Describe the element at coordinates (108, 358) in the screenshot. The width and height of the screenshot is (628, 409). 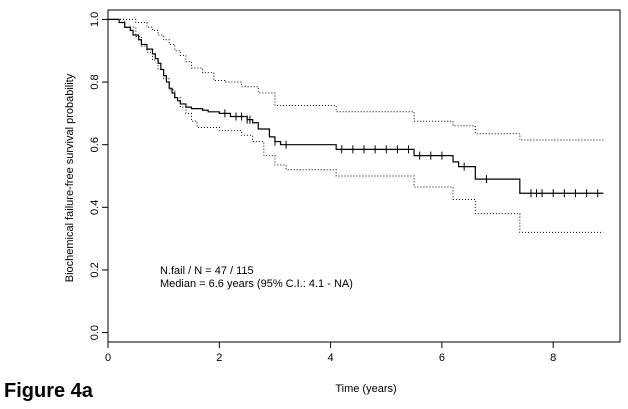
I see `x-tick-label: 0` at that location.